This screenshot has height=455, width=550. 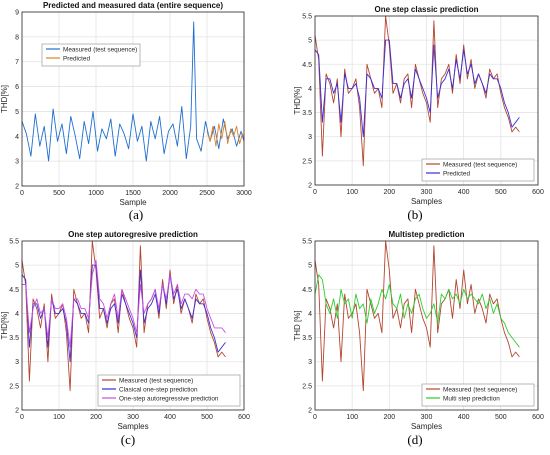 I want to click on x-tick-label: 1000, so click(x=96, y=193).